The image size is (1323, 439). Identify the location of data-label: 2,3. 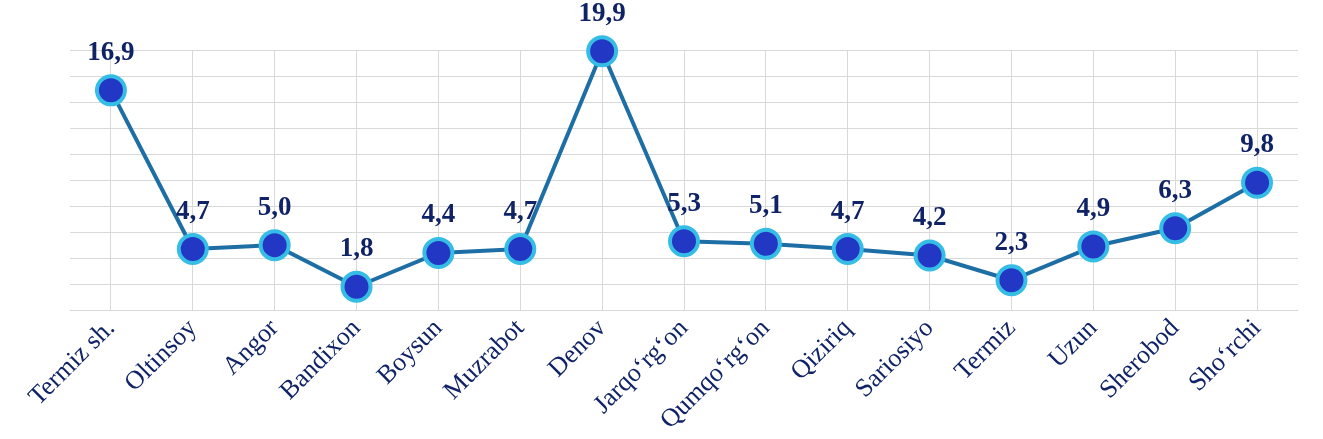
(1011, 240).